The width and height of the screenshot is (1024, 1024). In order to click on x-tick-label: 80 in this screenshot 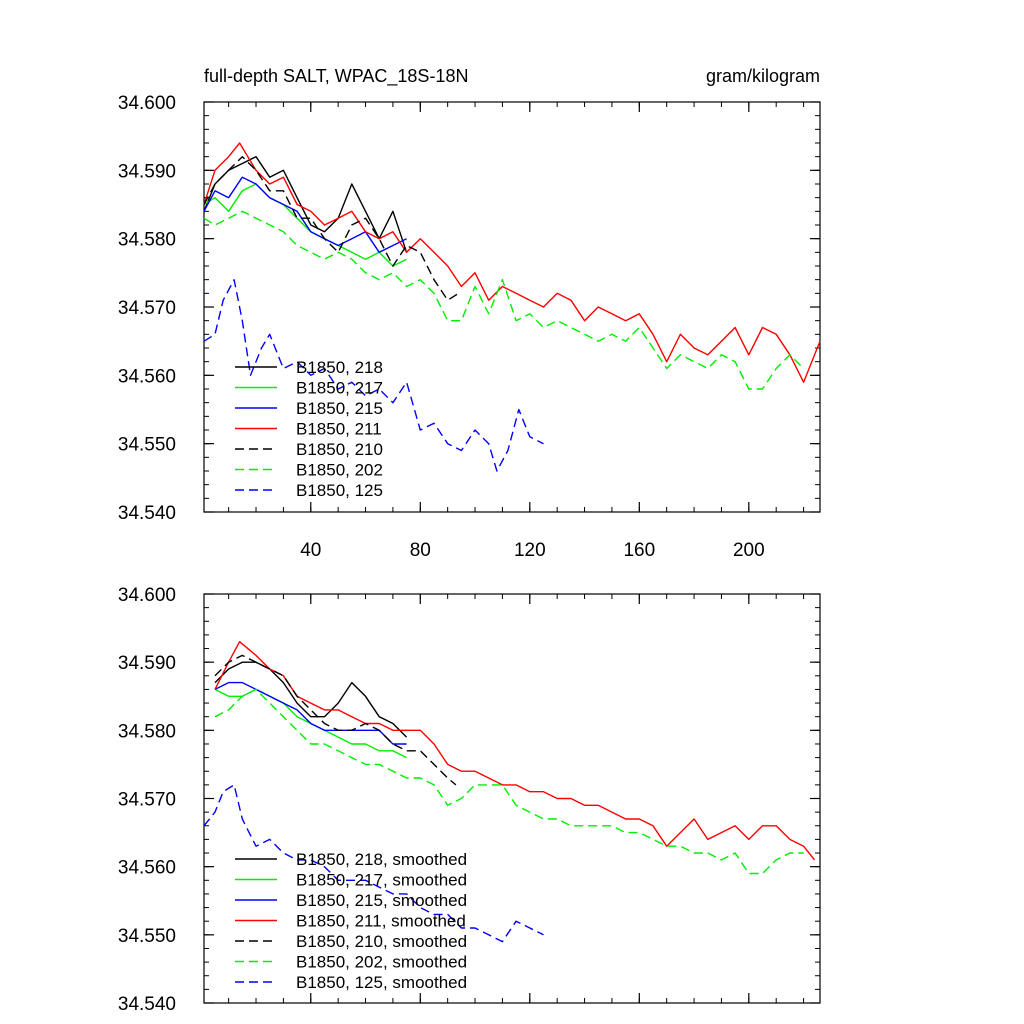, I will do `click(420, 550)`.